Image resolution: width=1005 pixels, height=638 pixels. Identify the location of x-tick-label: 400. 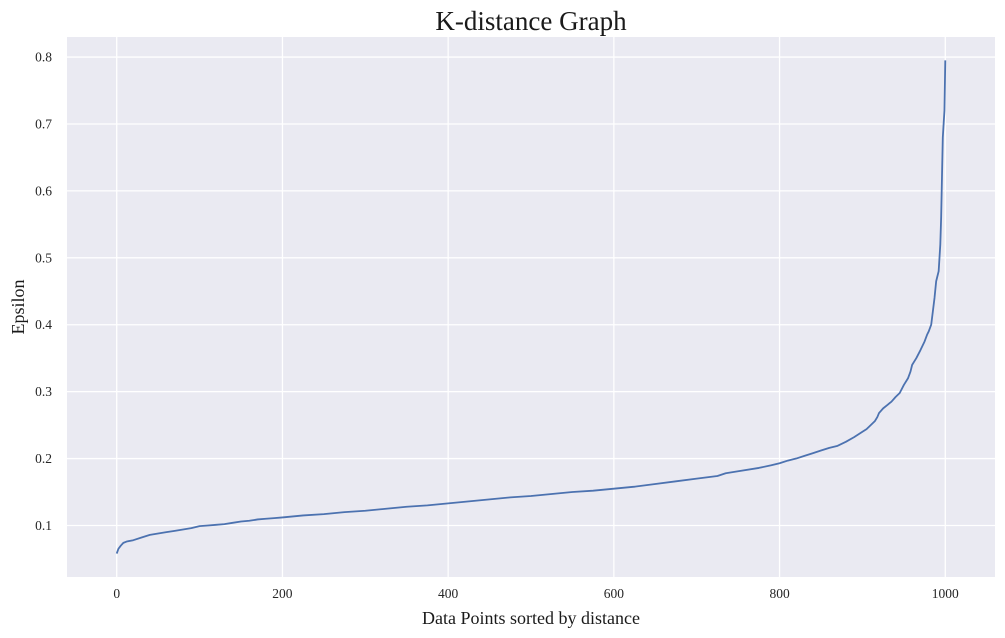
(448, 593).